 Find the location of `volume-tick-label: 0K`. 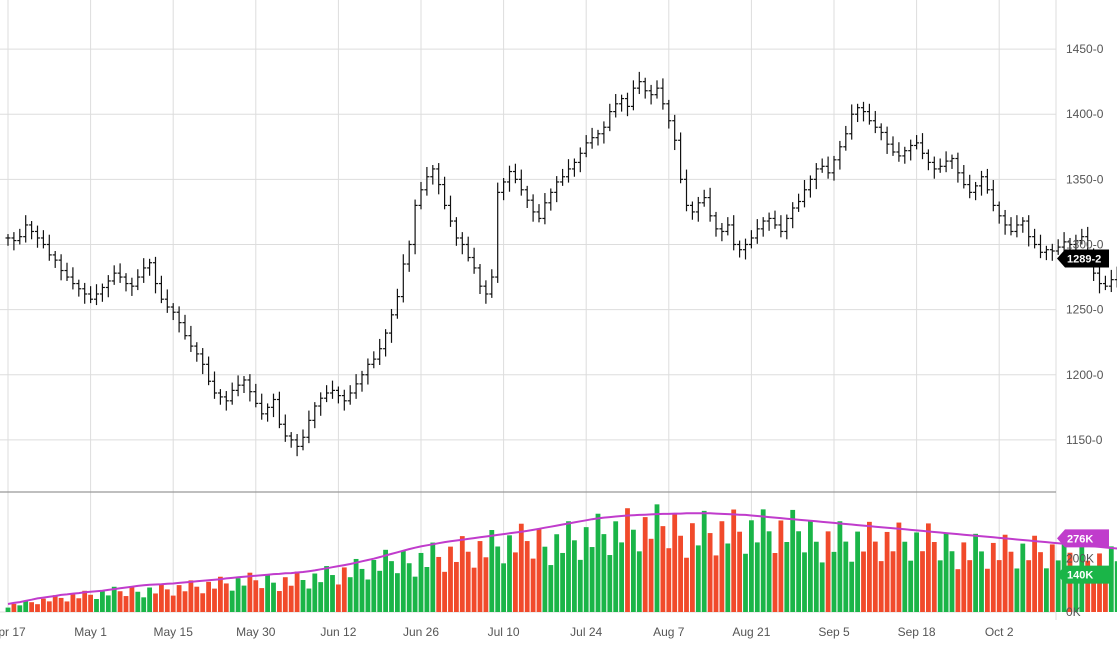

volume-tick-label: 0K is located at coordinates (1073, 612).